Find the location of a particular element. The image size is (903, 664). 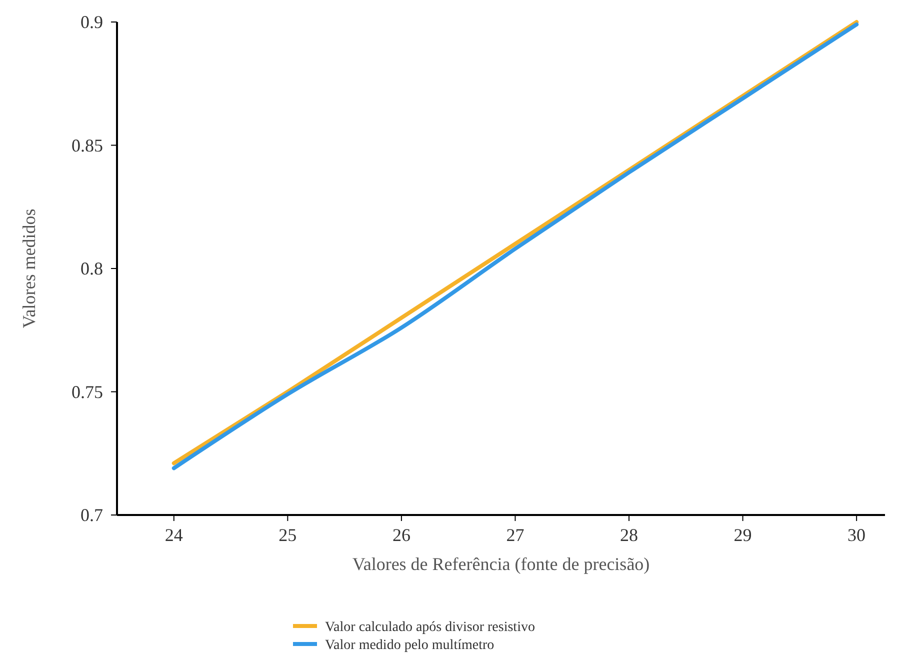

x-tick-label: 27 is located at coordinates (515, 535).